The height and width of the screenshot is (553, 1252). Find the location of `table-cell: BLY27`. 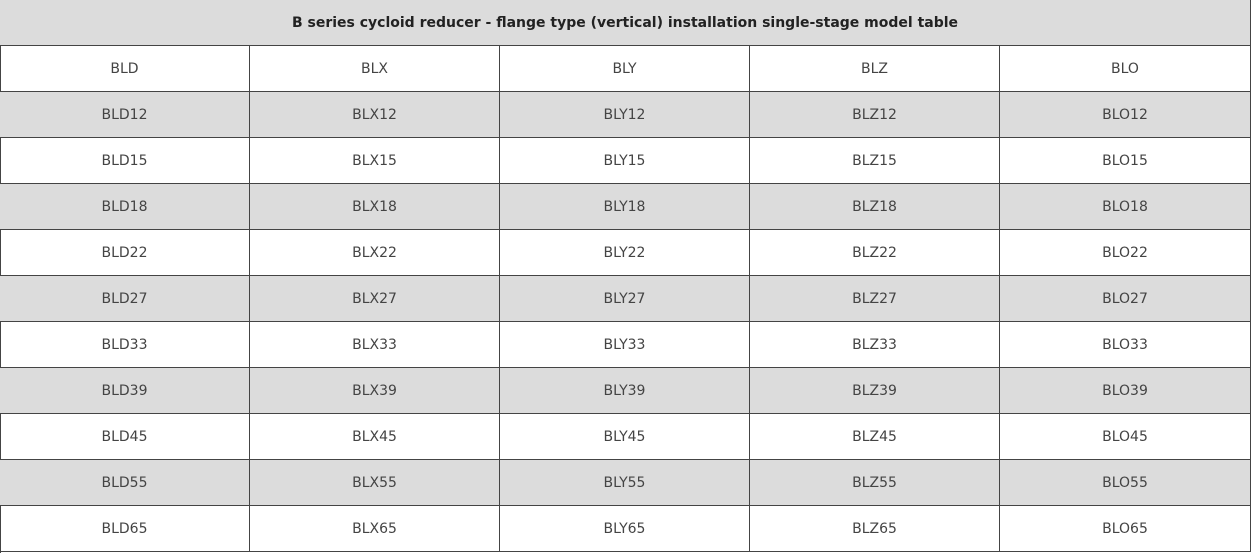

table-cell: BLY27 is located at coordinates (625, 299).